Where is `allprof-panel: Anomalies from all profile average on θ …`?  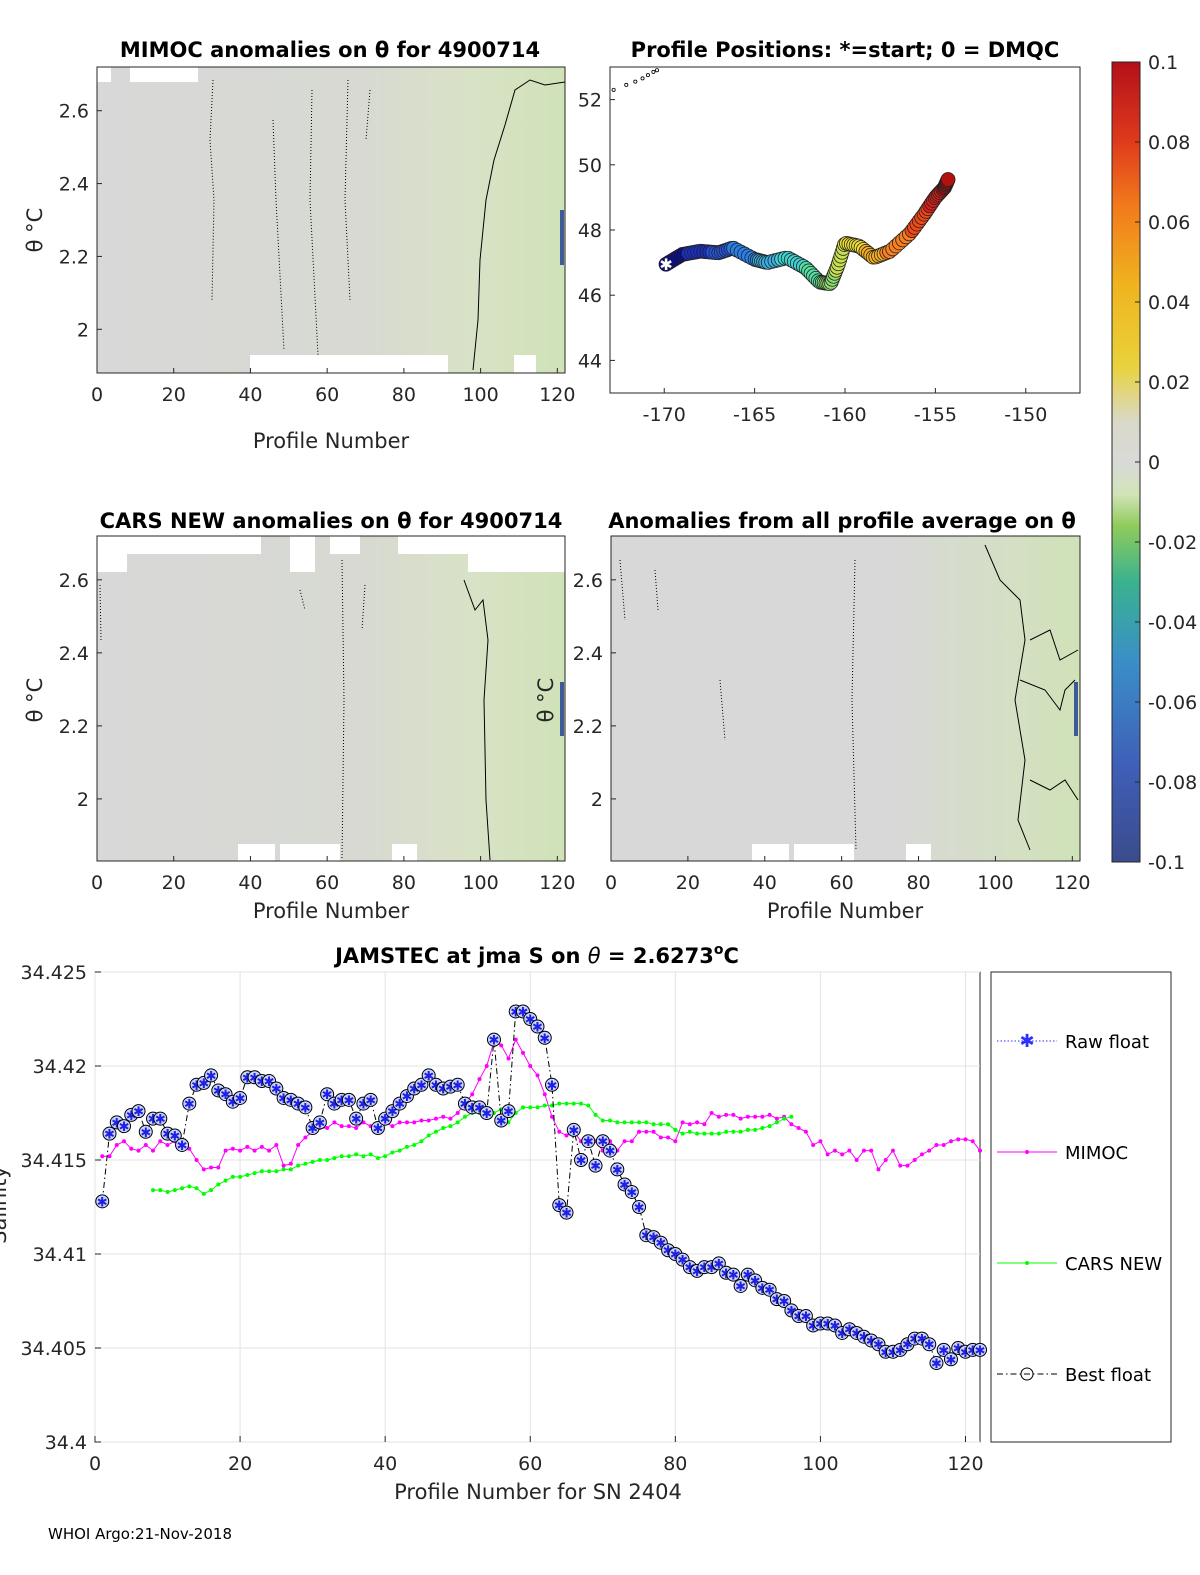 allprof-panel: Anomalies from all profile average on θ … is located at coordinates (812, 716).